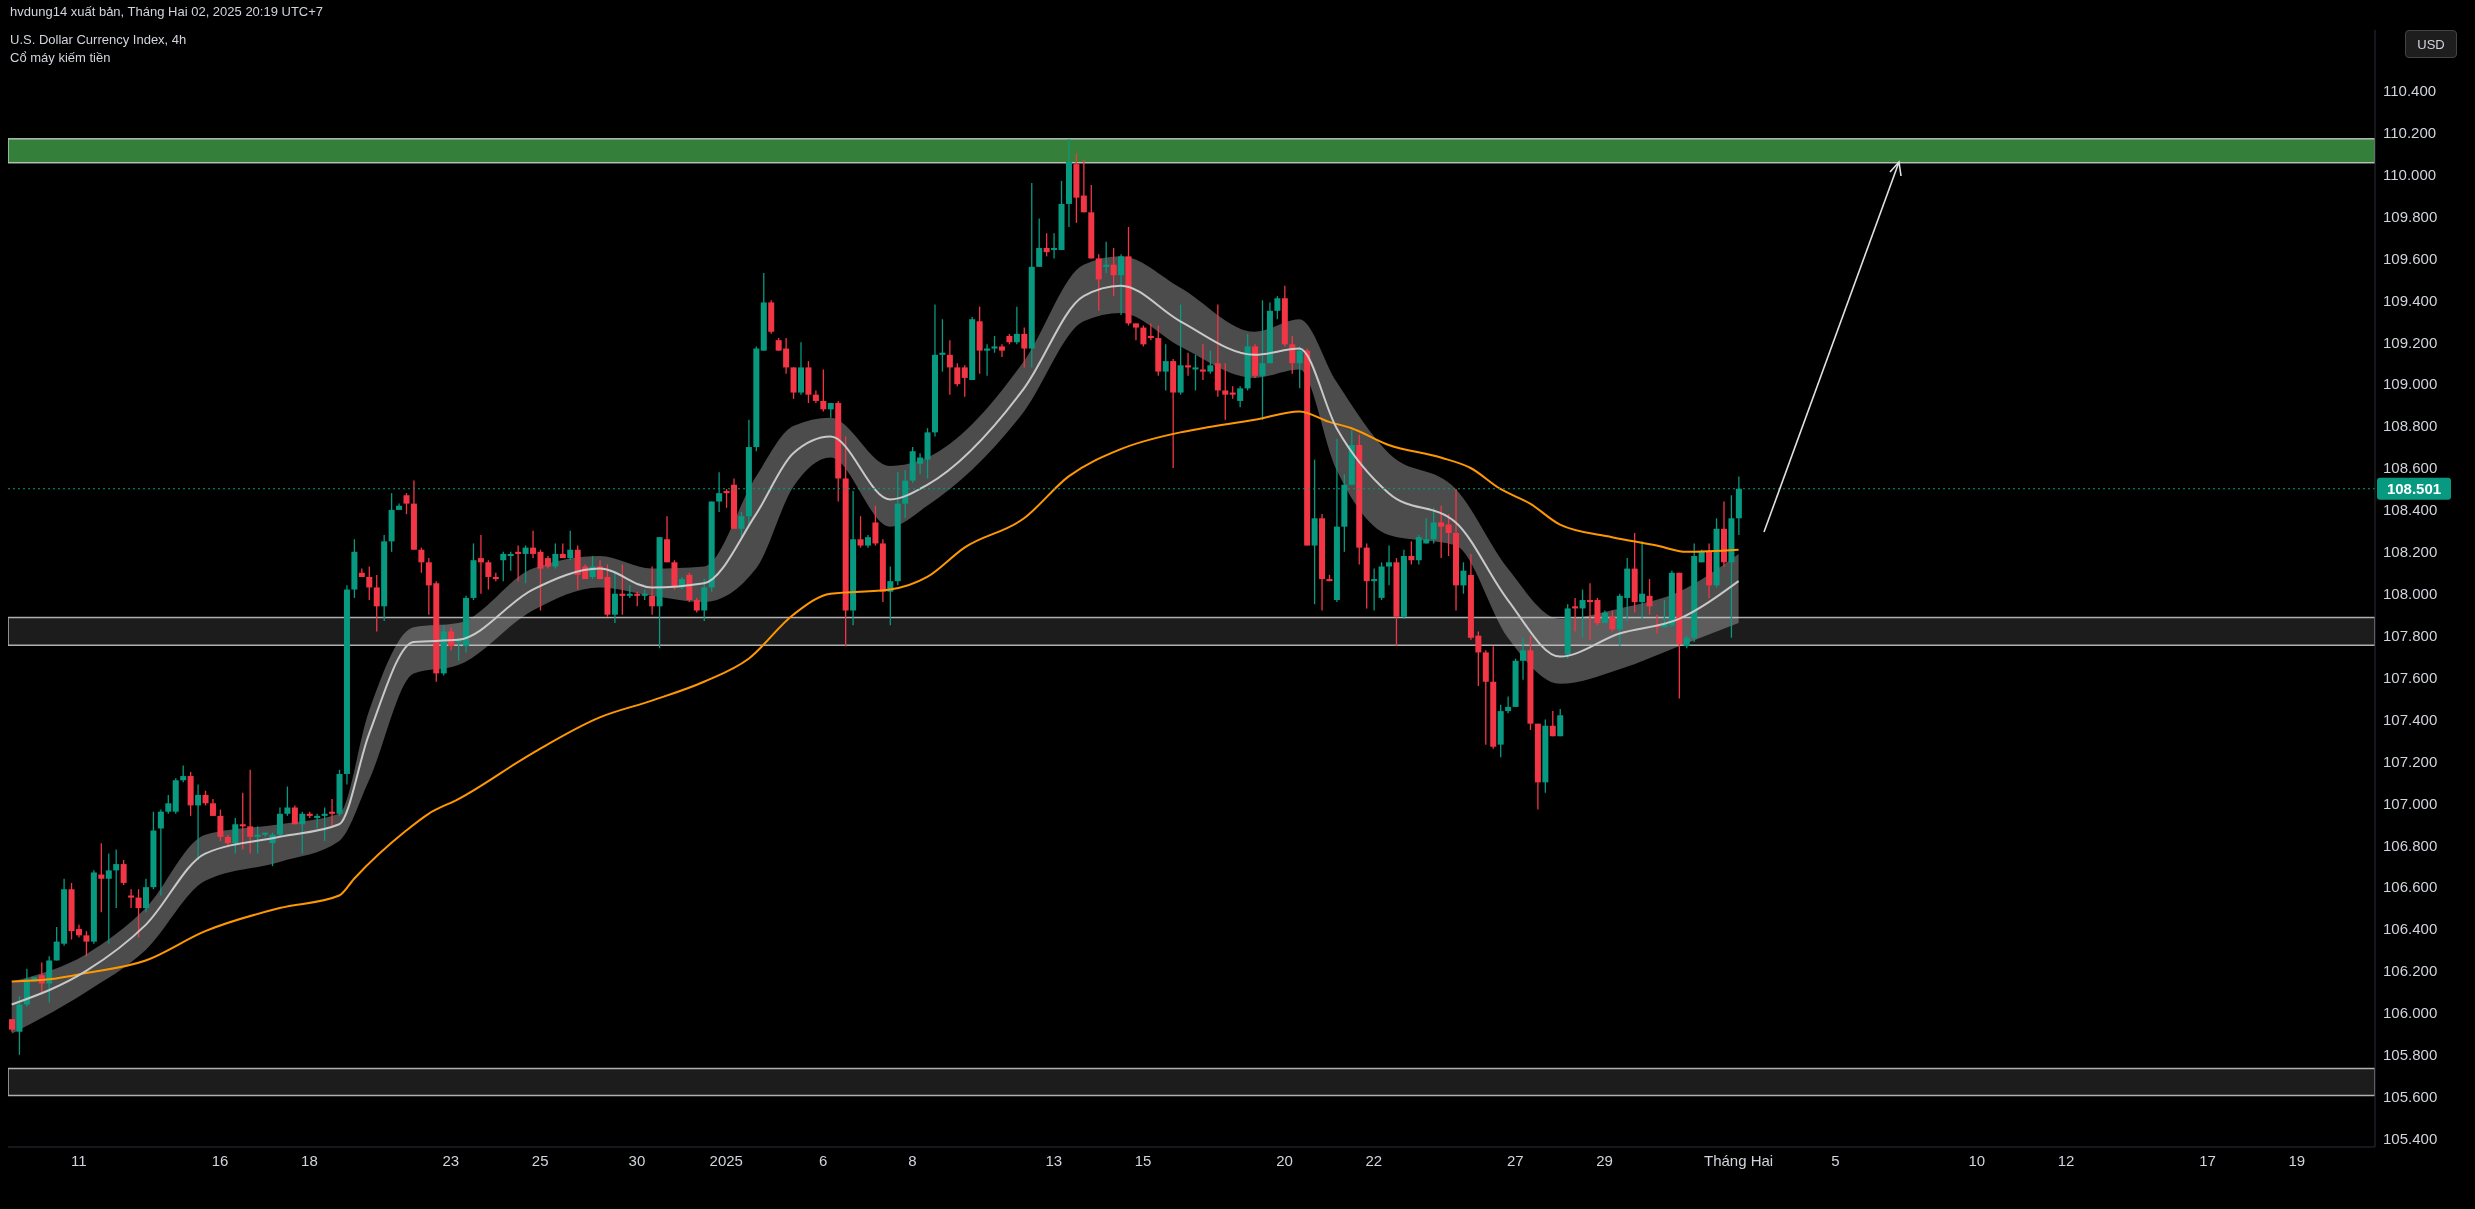  What do you see at coordinates (2410, 971) in the screenshot?
I see `y-tick-label: 106.200` at bounding box center [2410, 971].